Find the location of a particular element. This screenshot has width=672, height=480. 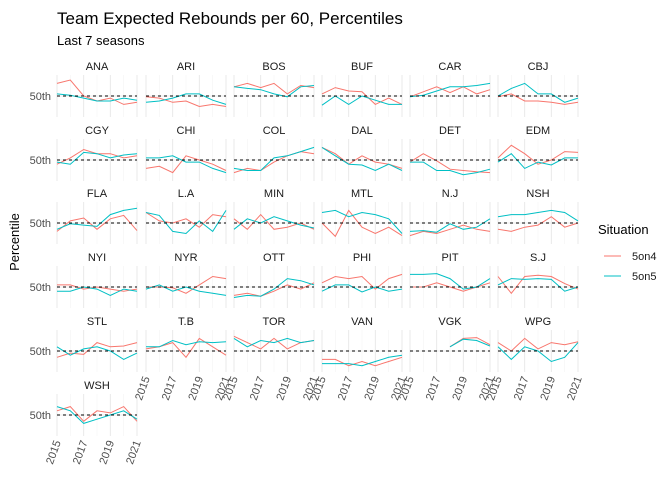

panel-cbj: CBJ is located at coordinates (538, 89).